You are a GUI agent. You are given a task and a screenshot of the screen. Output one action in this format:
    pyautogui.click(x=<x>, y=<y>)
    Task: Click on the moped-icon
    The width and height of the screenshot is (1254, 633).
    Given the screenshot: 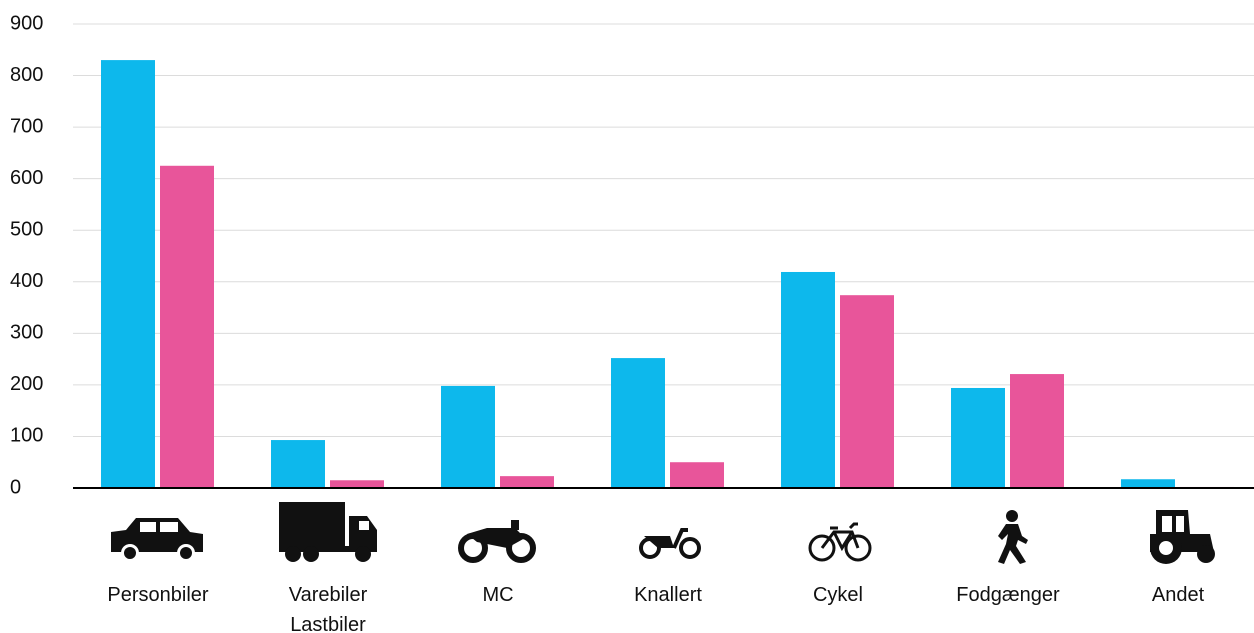 What is the action you would take?
    pyautogui.click(x=670, y=543)
    